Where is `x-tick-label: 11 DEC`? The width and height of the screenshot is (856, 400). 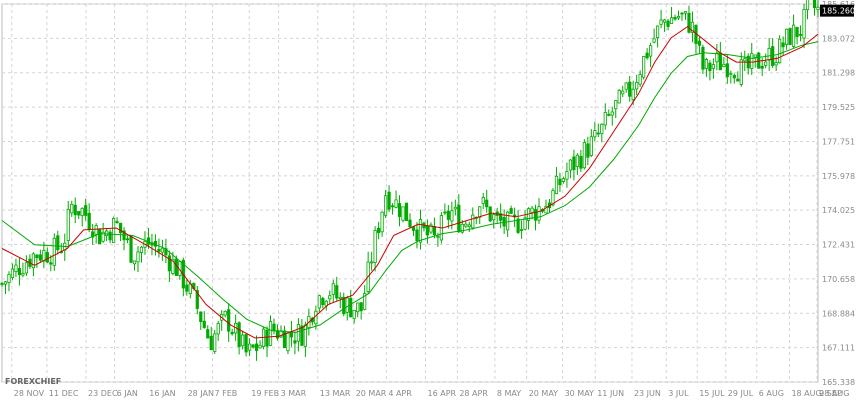 x-tick-label: 11 DEC is located at coordinates (64, 393).